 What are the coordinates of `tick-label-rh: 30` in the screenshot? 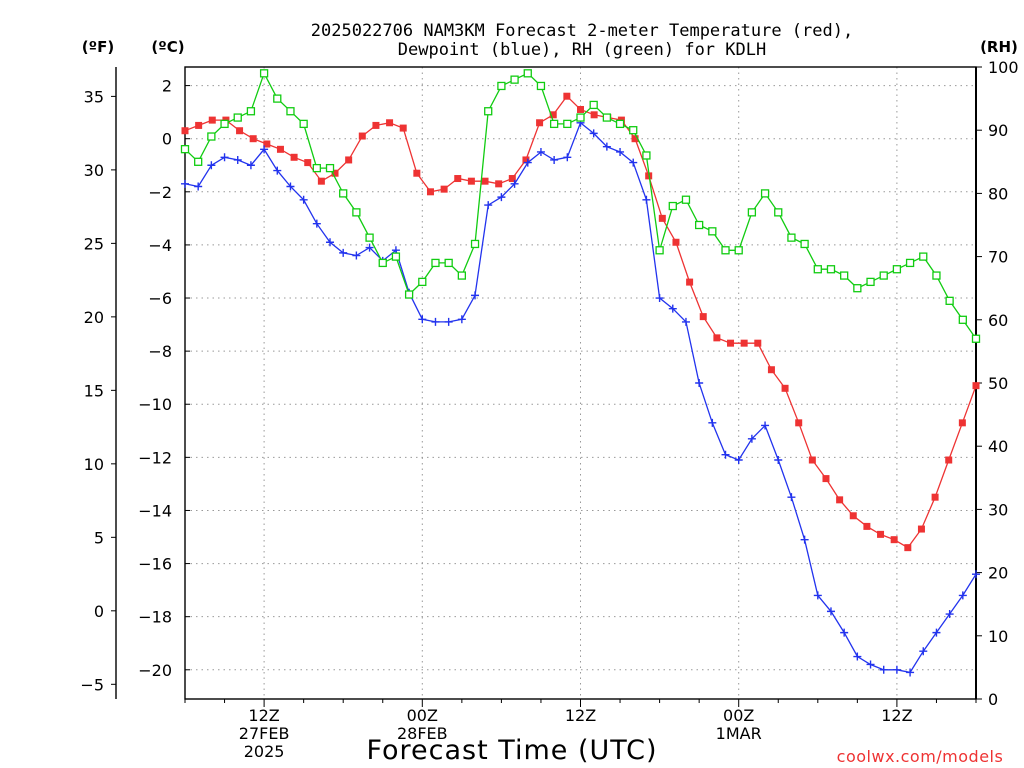 It's located at (998, 509).